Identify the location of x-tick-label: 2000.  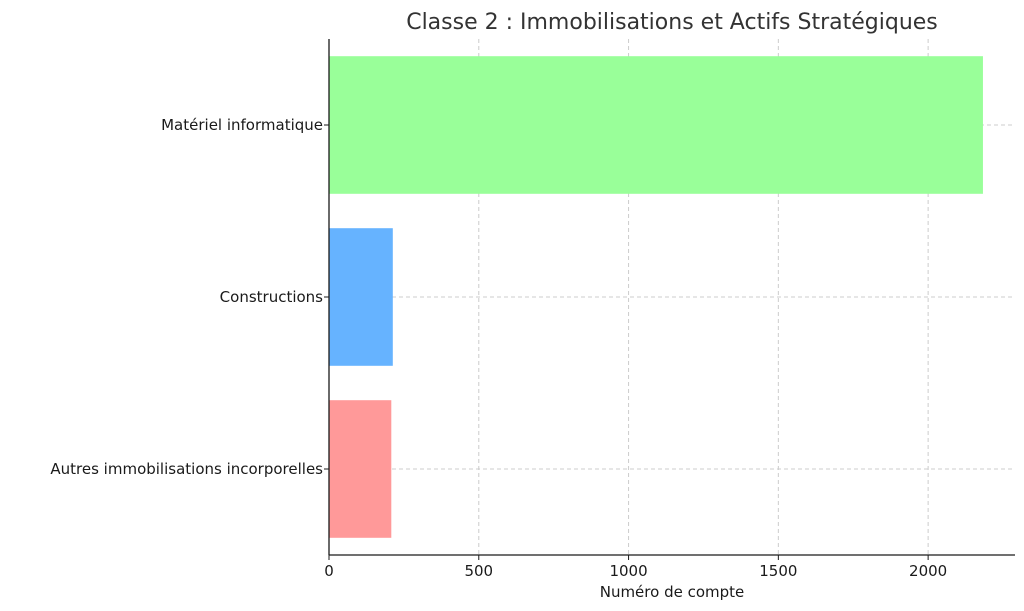
(928, 571).